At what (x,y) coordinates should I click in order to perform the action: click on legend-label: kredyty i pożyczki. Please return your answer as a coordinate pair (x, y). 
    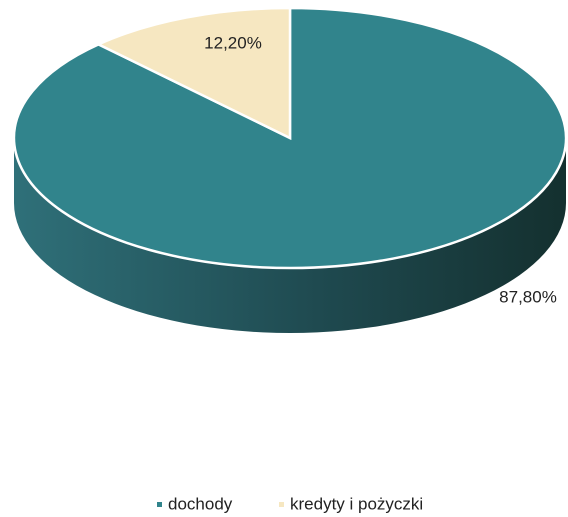
    Looking at the image, I should click on (356, 503).